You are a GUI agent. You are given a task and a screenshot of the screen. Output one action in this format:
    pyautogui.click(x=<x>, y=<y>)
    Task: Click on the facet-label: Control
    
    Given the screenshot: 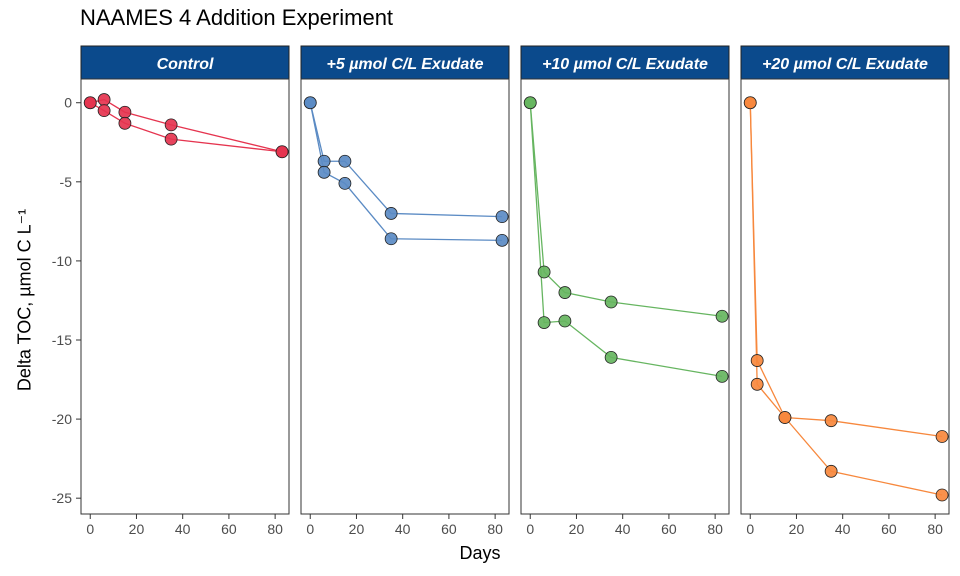 What is the action you would take?
    pyautogui.click(x=185, y=64)
    